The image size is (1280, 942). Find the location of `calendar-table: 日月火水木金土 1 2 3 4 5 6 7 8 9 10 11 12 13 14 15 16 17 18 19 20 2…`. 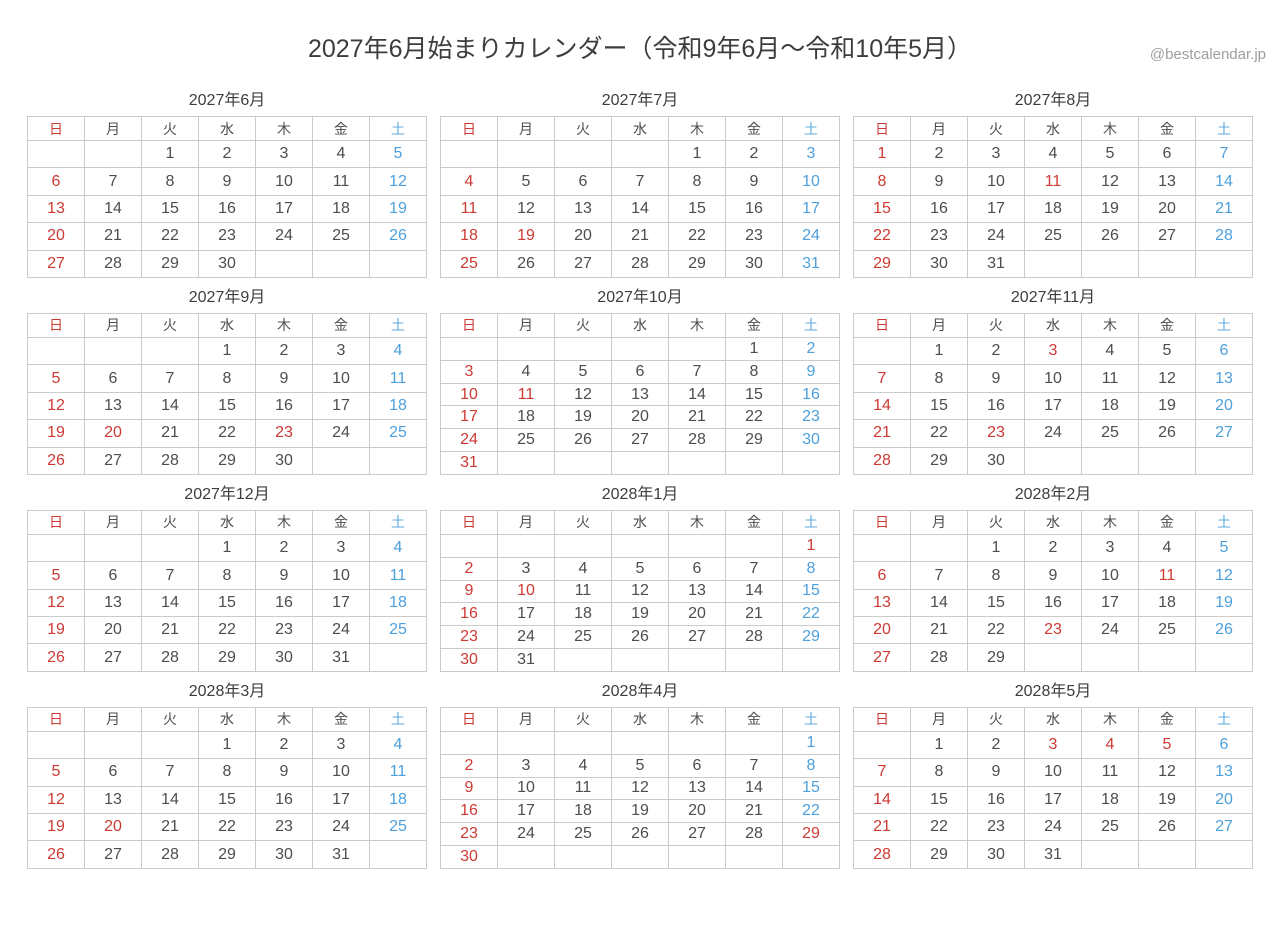

calendar-table: 日月火水木金土 1 2 3 4 5 6 7 8 9 10 11 12 13 14 15 16 17 18 19 20 2… is located at coordinates (1053, 197).